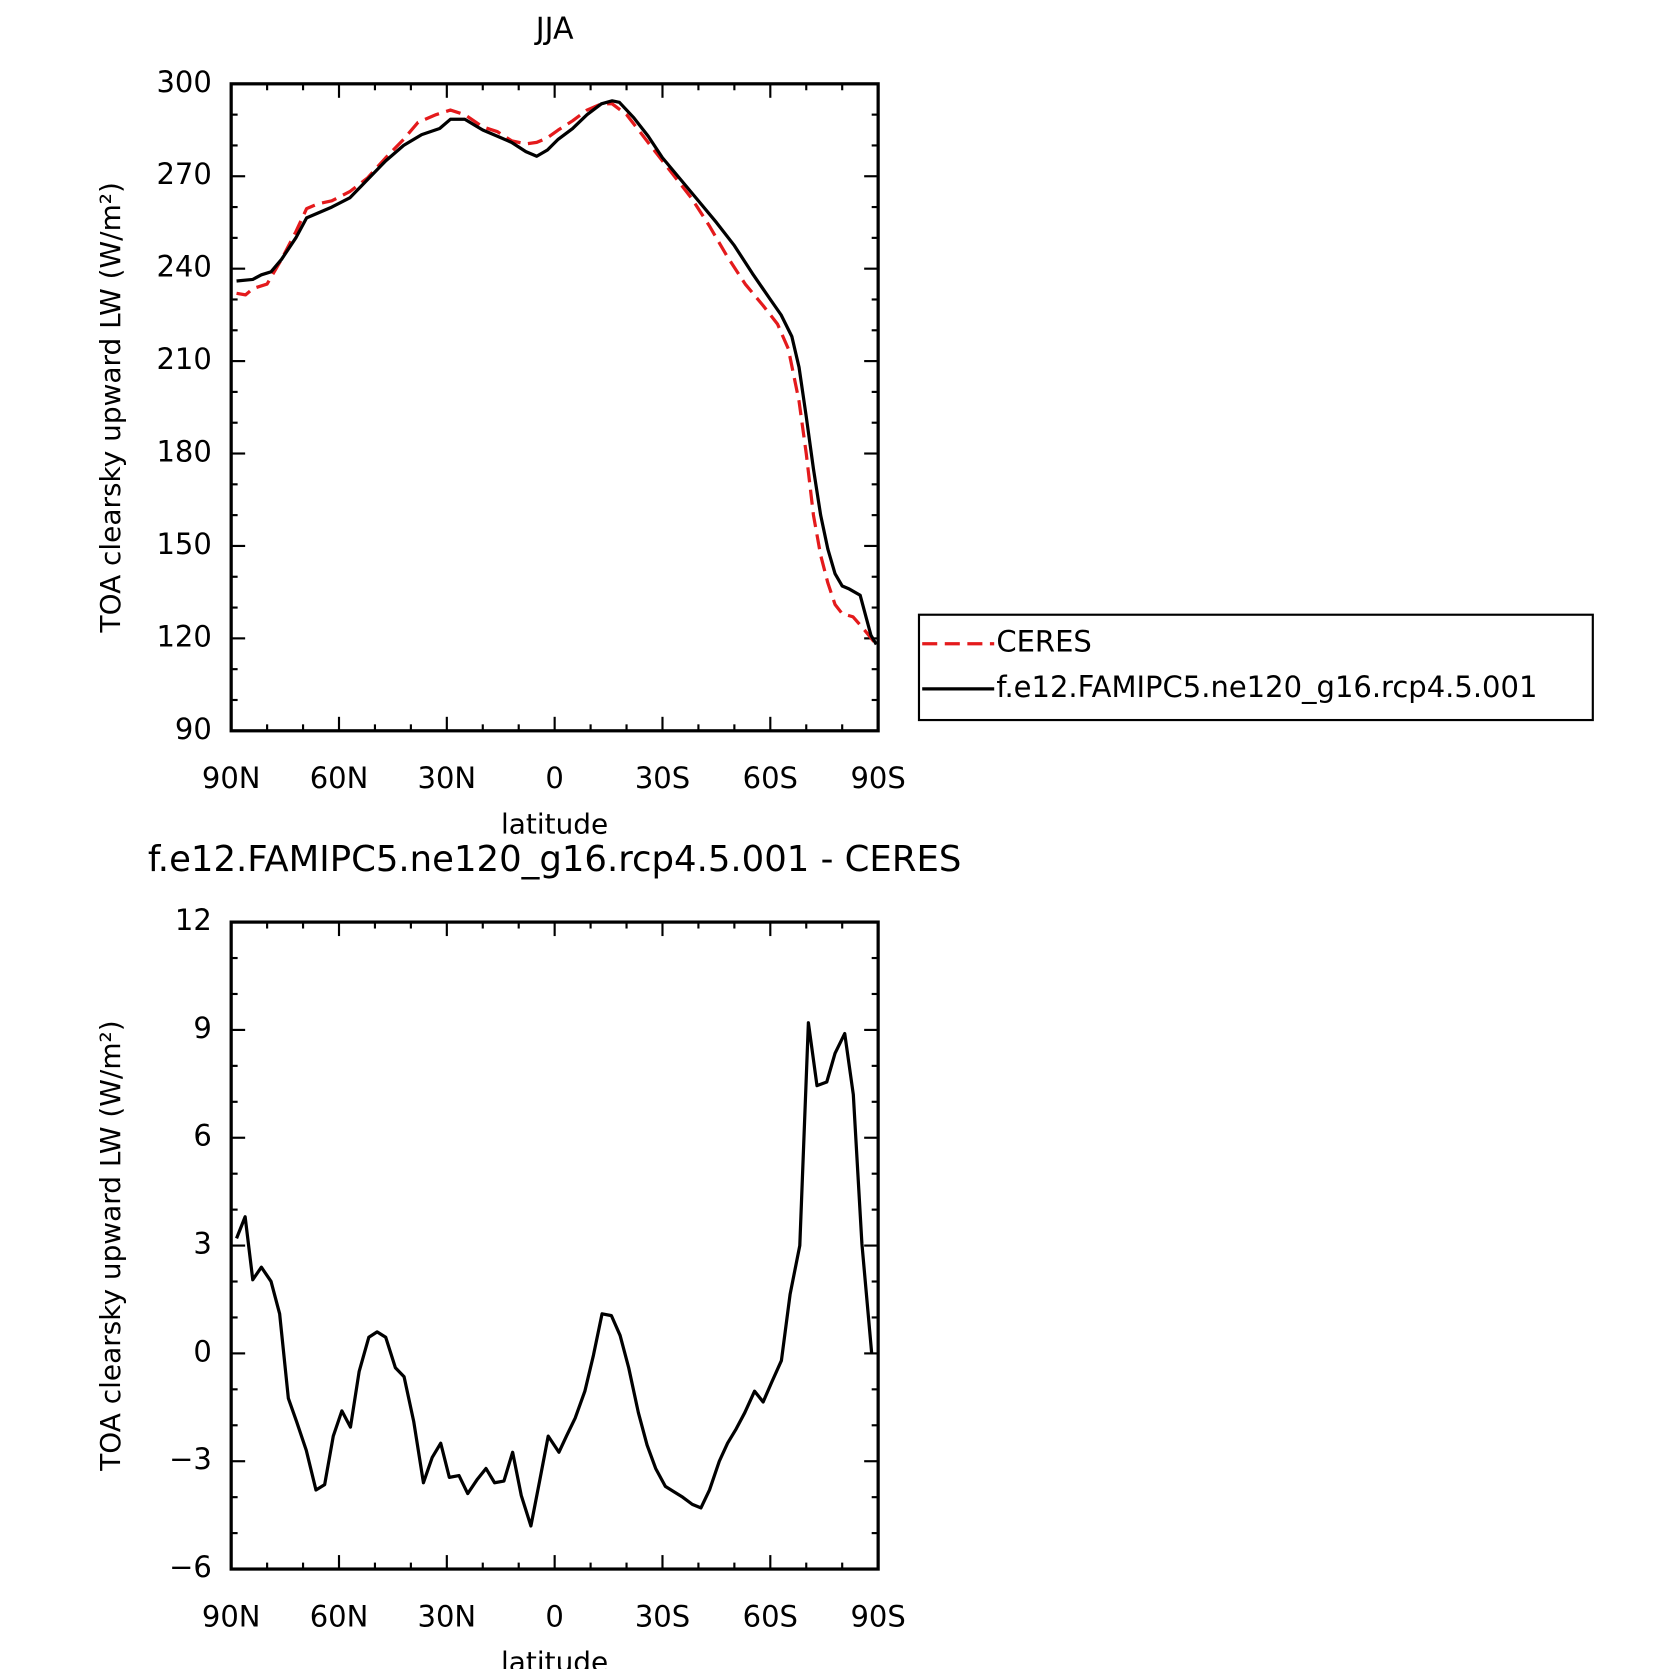 This screenshot has height=1669, width=1666. Describe the element at coordinates (193, 920) in the screenshot. I see `y-tick-label: 12` at that location.